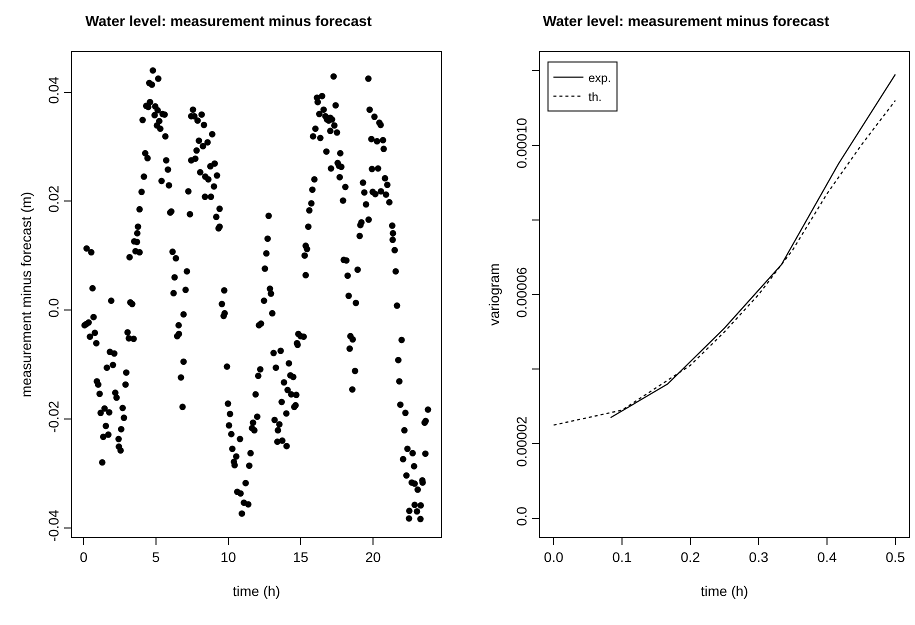 This screenshot has width=915, height=625. Describe the element at coordinates (53, 525) in the screenshot. I see `y-tick-label: -0.04` at that location.